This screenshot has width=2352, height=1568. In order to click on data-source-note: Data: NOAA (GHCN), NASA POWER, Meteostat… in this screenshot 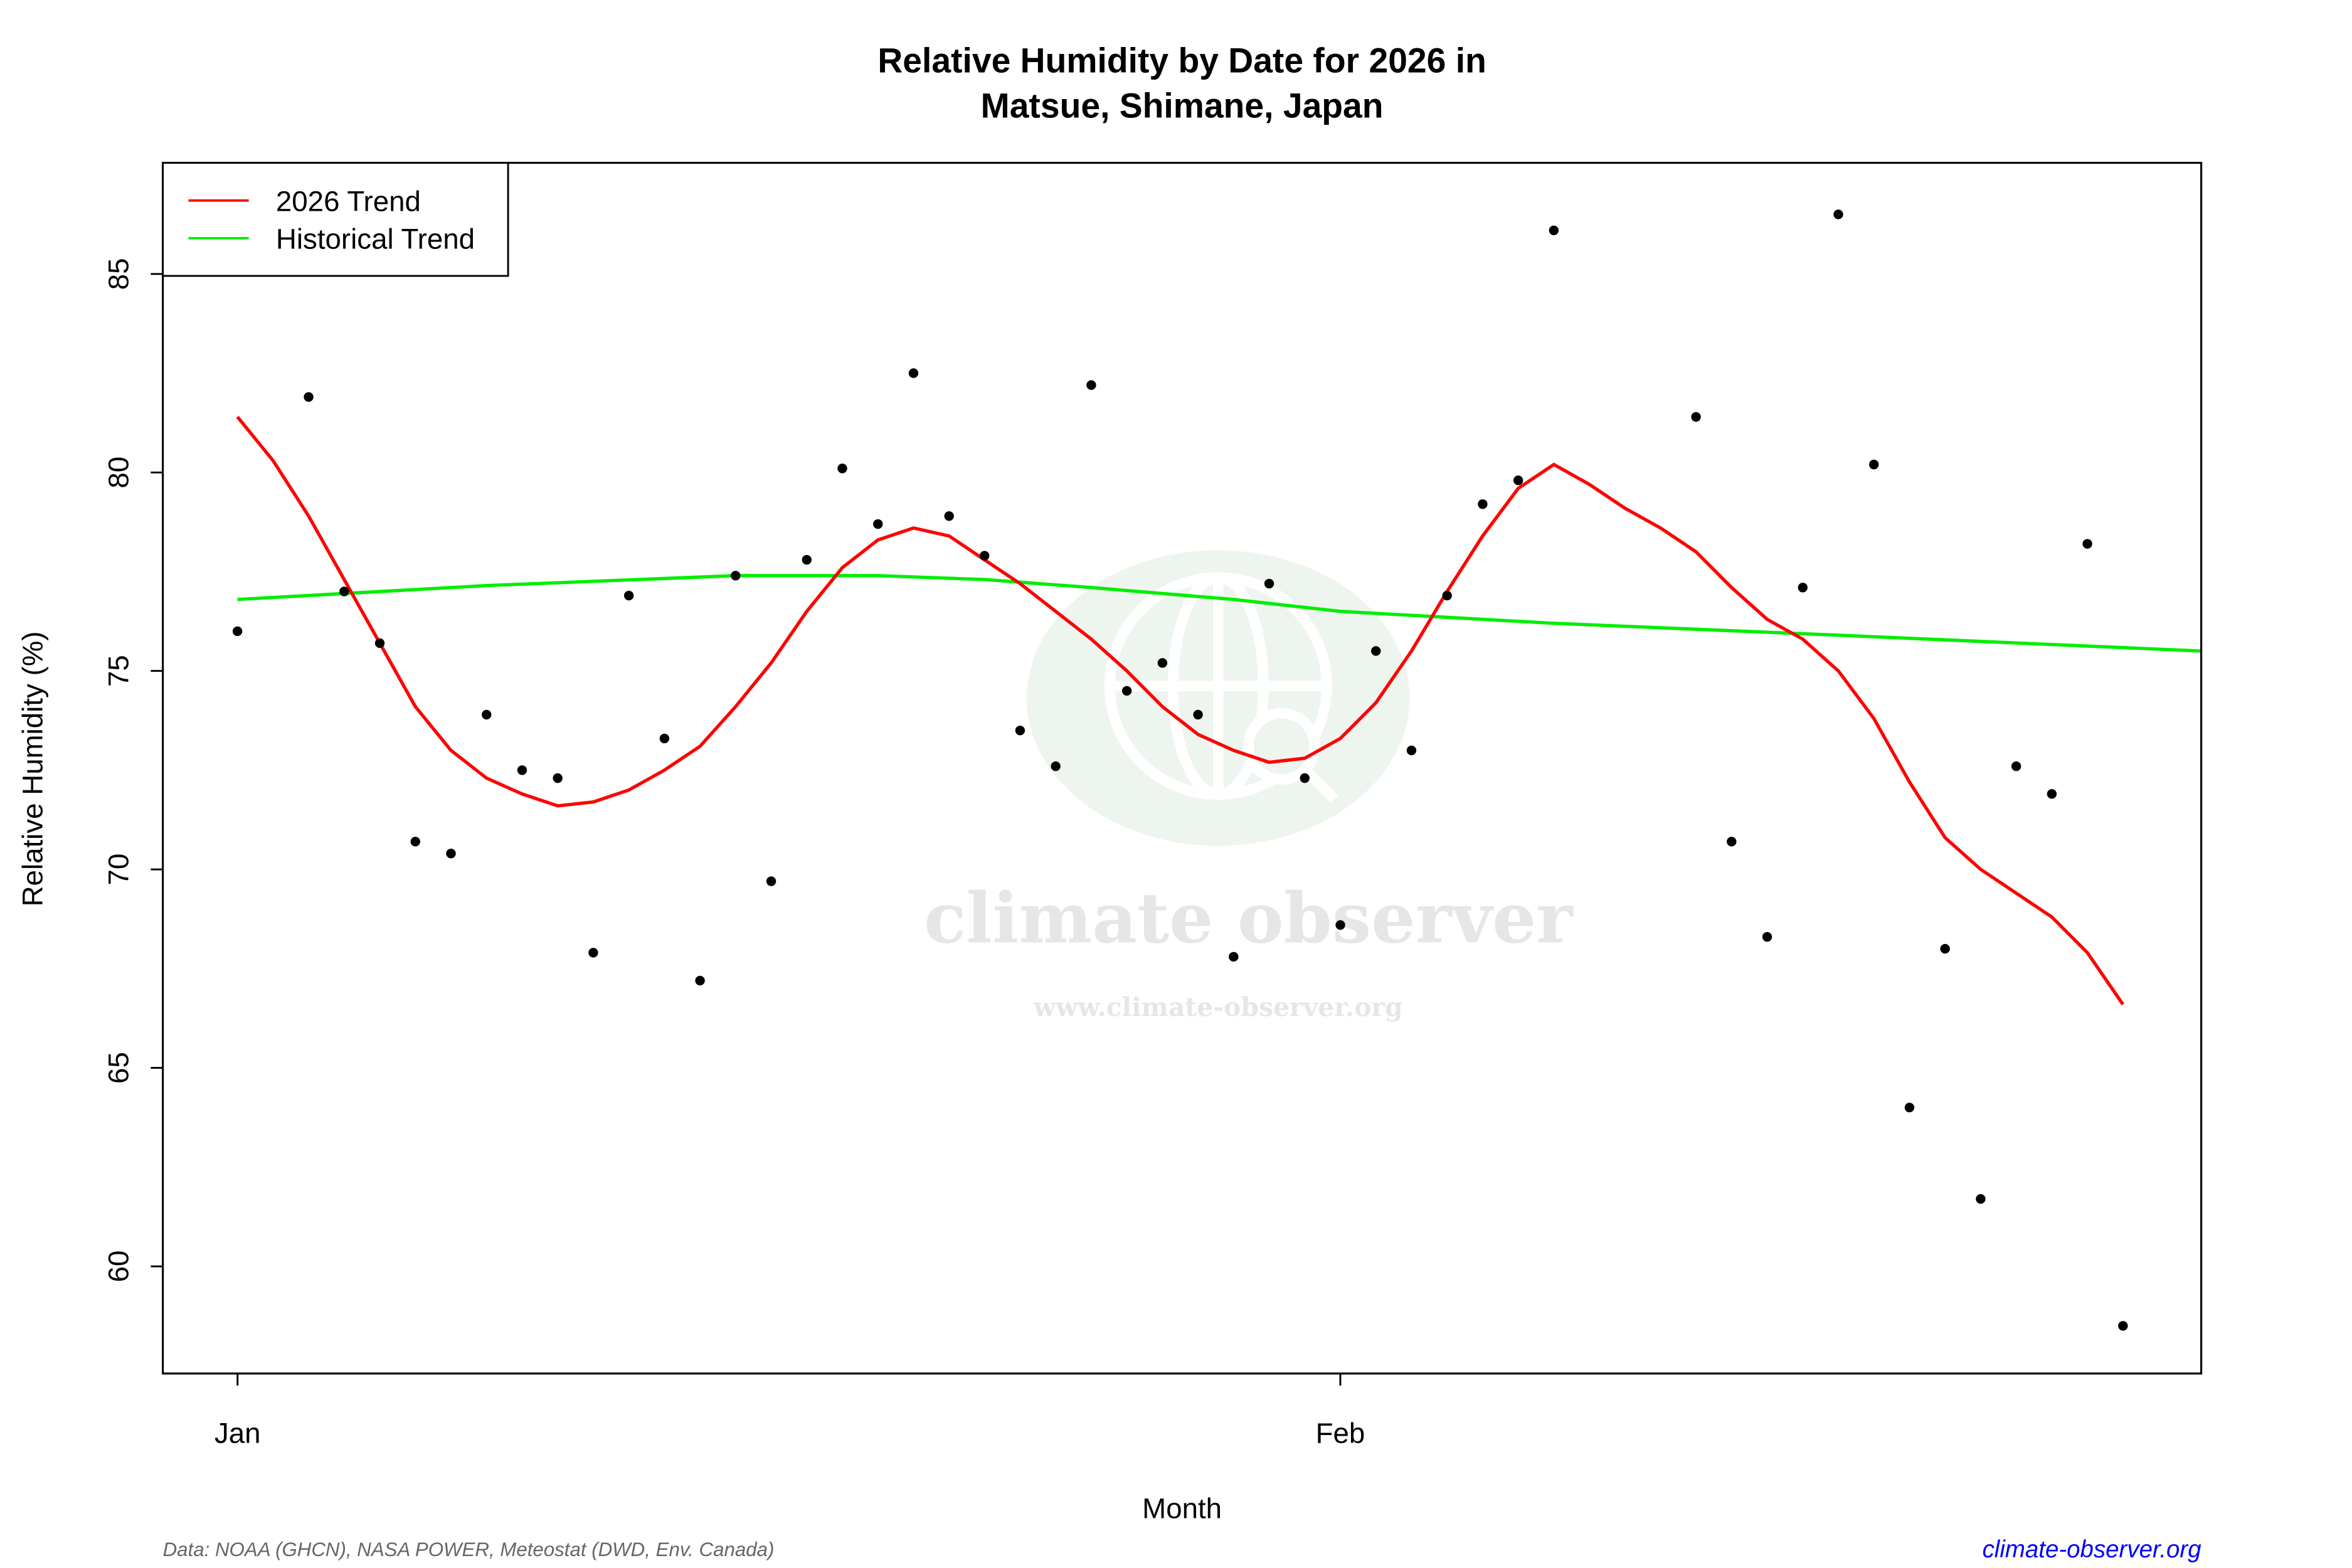, I will do `click(469, 1550)`.